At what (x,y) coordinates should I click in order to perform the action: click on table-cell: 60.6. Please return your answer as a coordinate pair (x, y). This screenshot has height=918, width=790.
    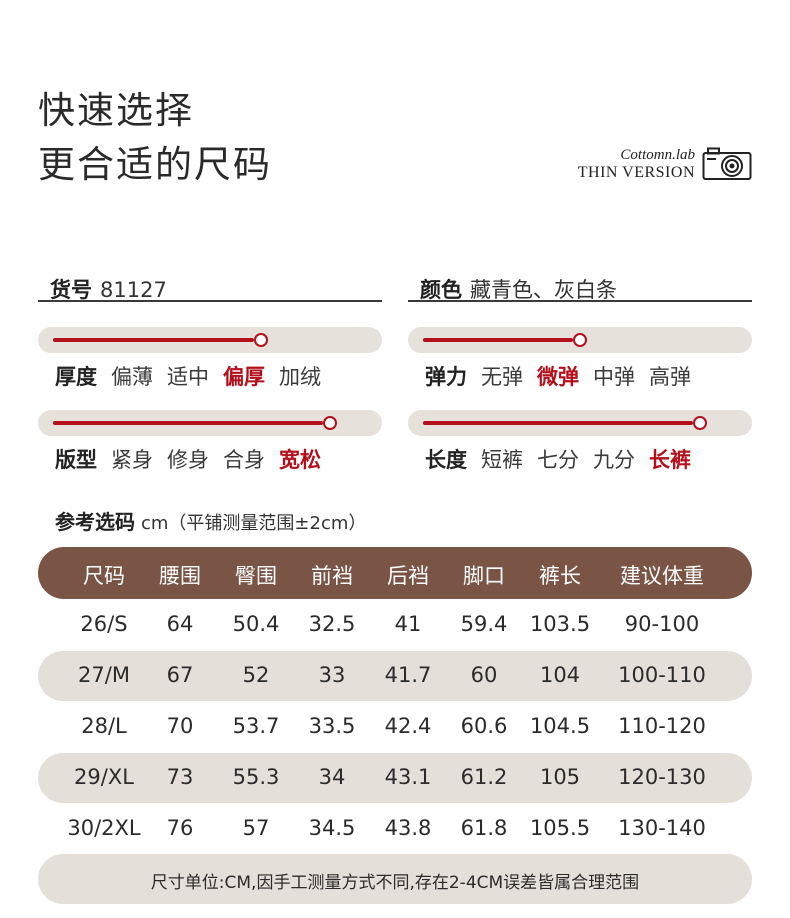
    Looking at the image, I should click on (484, 726).